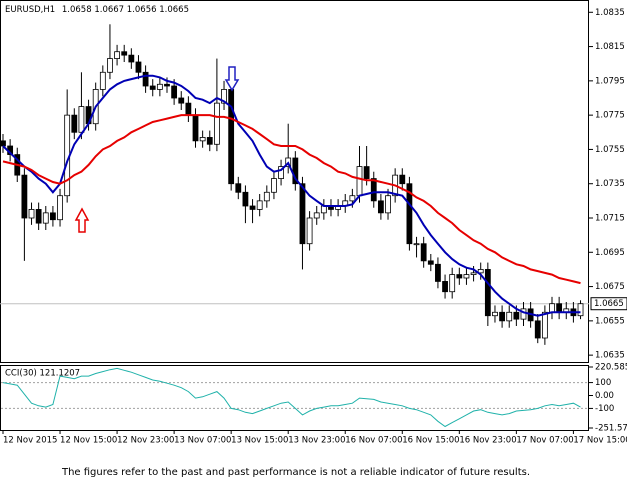  I want to click on last-price-label: 1.0665, so click(609, 304).